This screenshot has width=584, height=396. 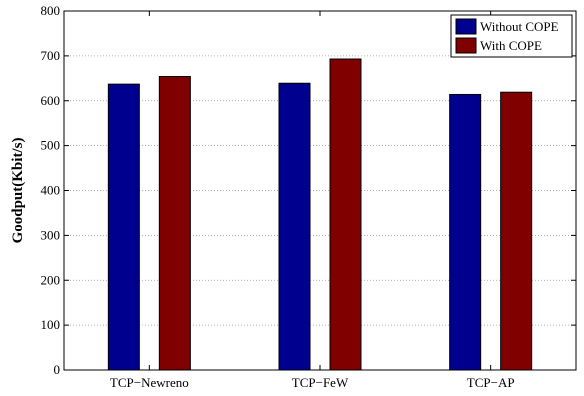 I want to click on y-tick-label: 100, so click(x=51, y=324).